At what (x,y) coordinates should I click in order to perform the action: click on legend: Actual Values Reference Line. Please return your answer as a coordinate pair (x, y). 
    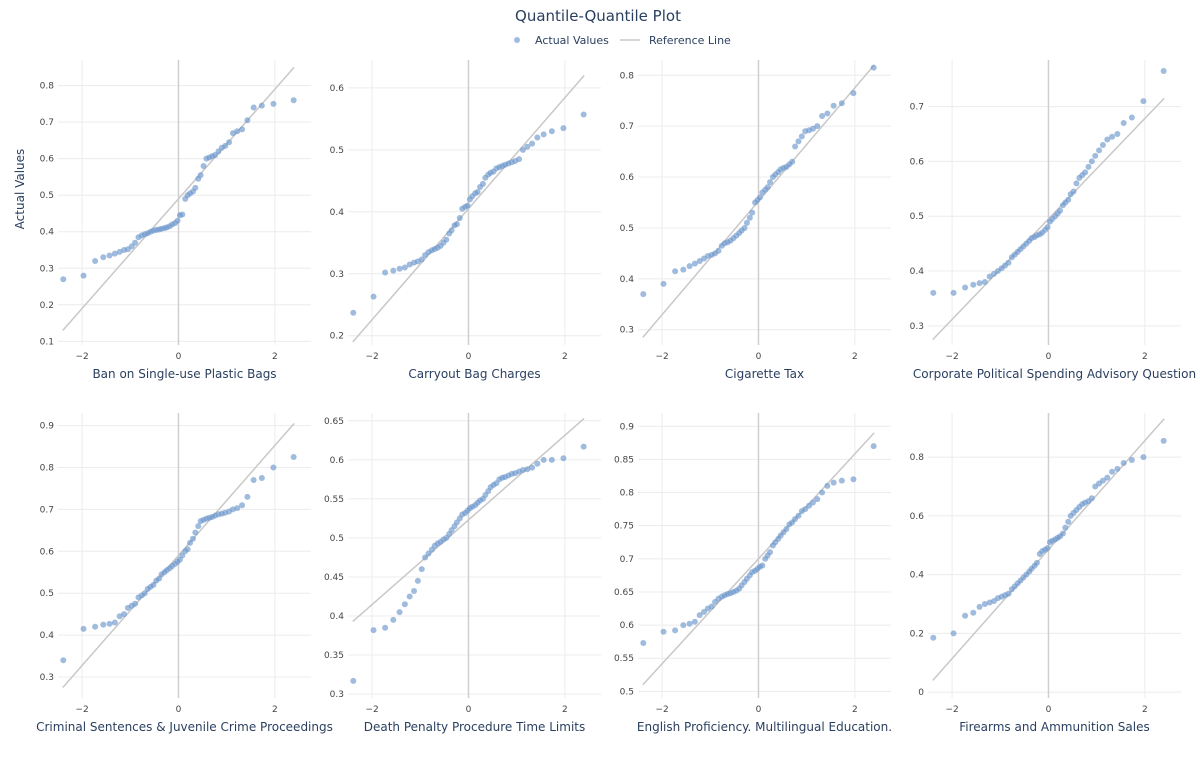
    Looking at the image, I should click on (622, 40).